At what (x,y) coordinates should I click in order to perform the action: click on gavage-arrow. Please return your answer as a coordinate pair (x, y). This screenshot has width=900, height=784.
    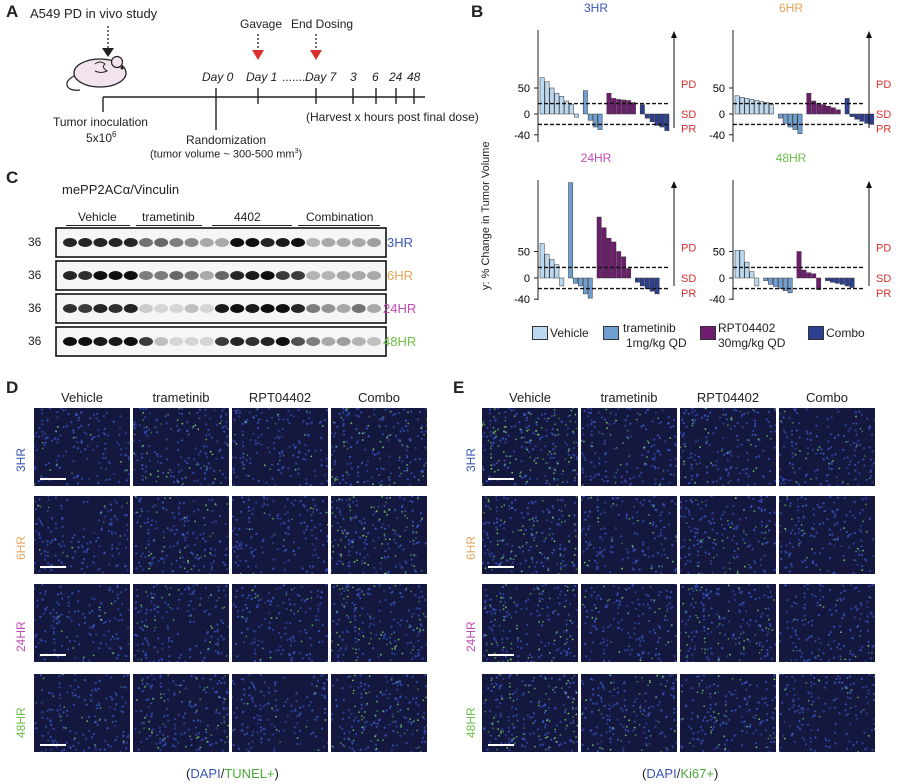
    Looking at the image, I should click on (258, 55).